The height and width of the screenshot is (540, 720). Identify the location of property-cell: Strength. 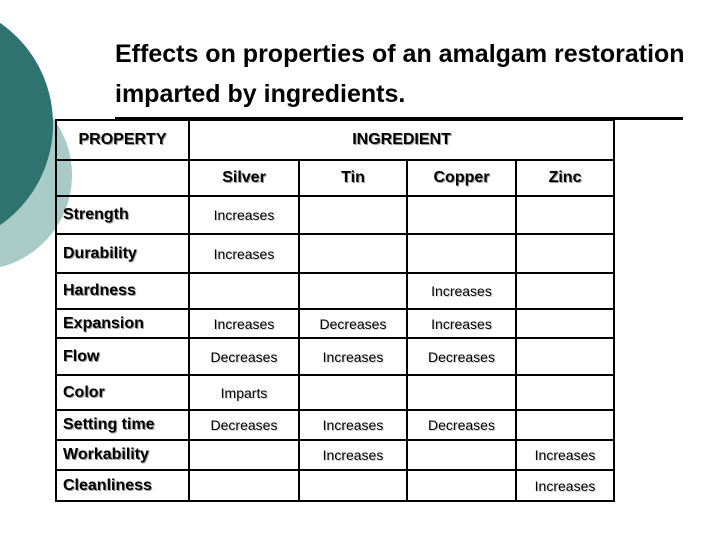
(122, 215).